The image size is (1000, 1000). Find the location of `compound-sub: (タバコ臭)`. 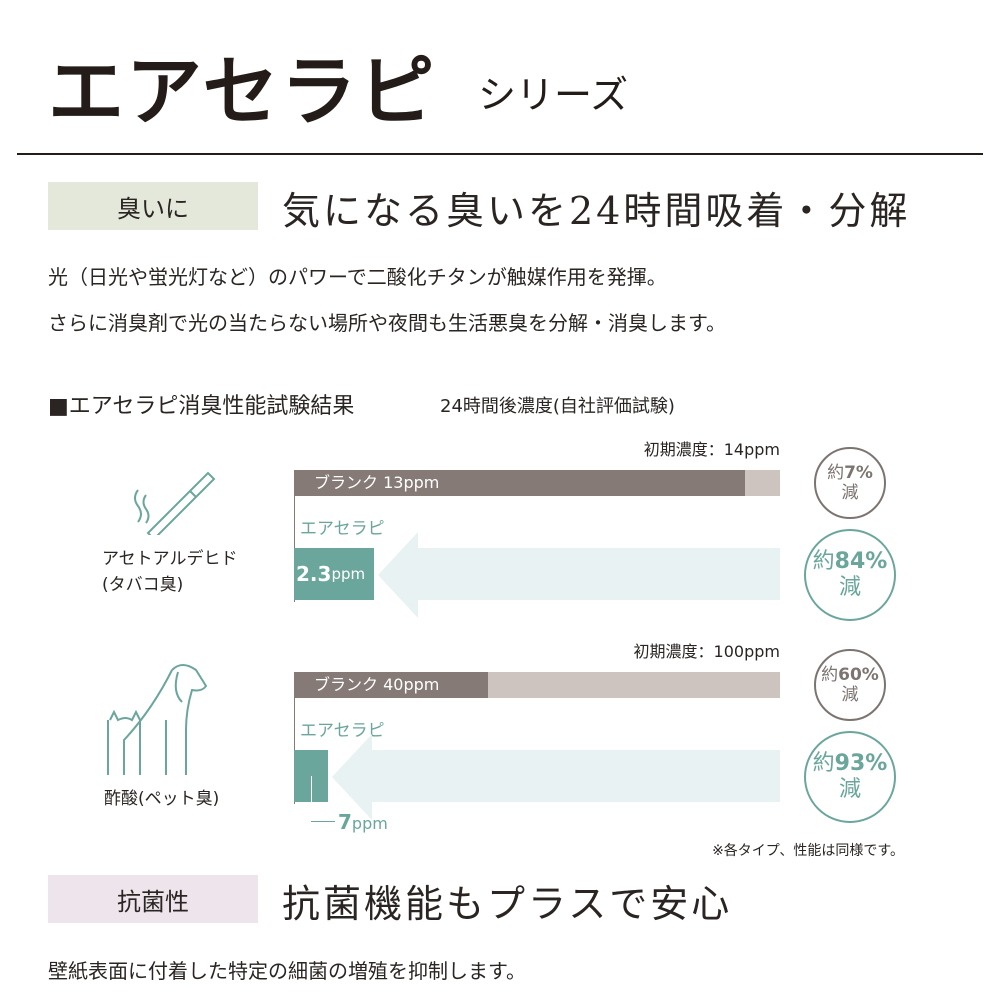

compound-sub: (タバコ臭) is located at coordinates (143, 585).